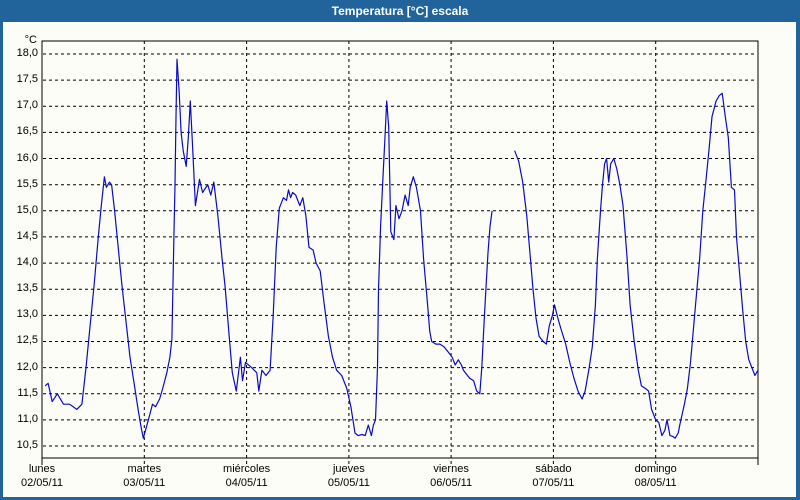  Describe the element at coordinates (144, 483) in the screenshot. I see `x-day-date: 03/05/11` at that location.